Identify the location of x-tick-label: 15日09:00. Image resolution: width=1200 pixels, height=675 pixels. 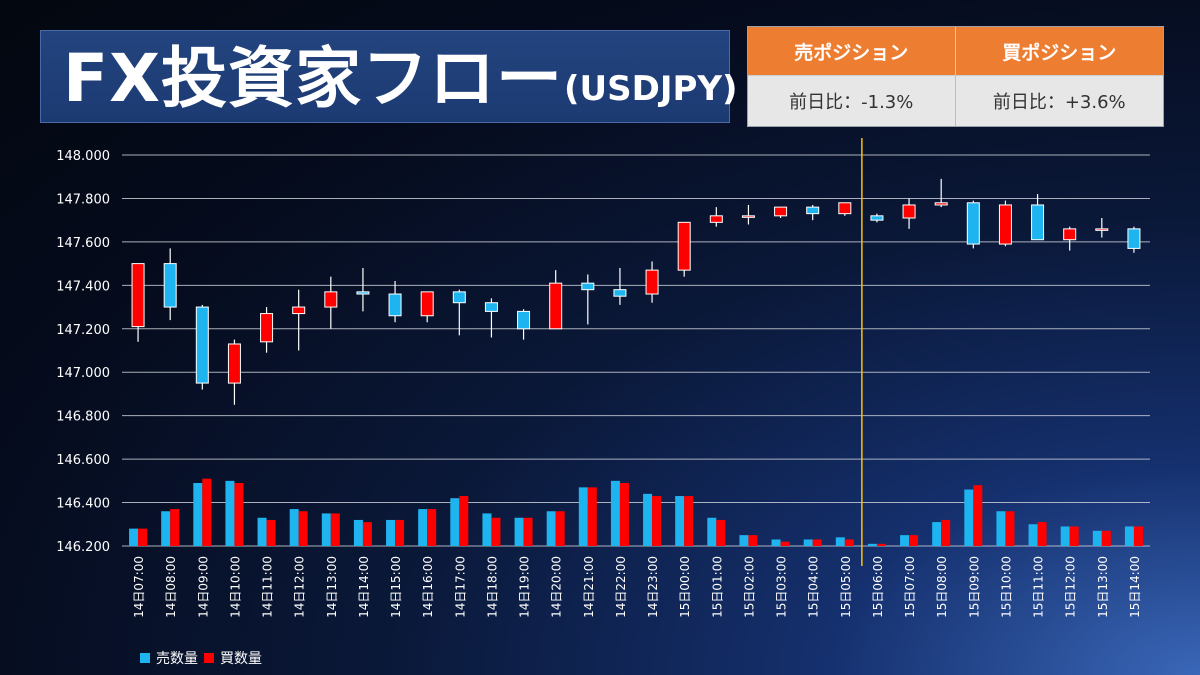
(974, 587).